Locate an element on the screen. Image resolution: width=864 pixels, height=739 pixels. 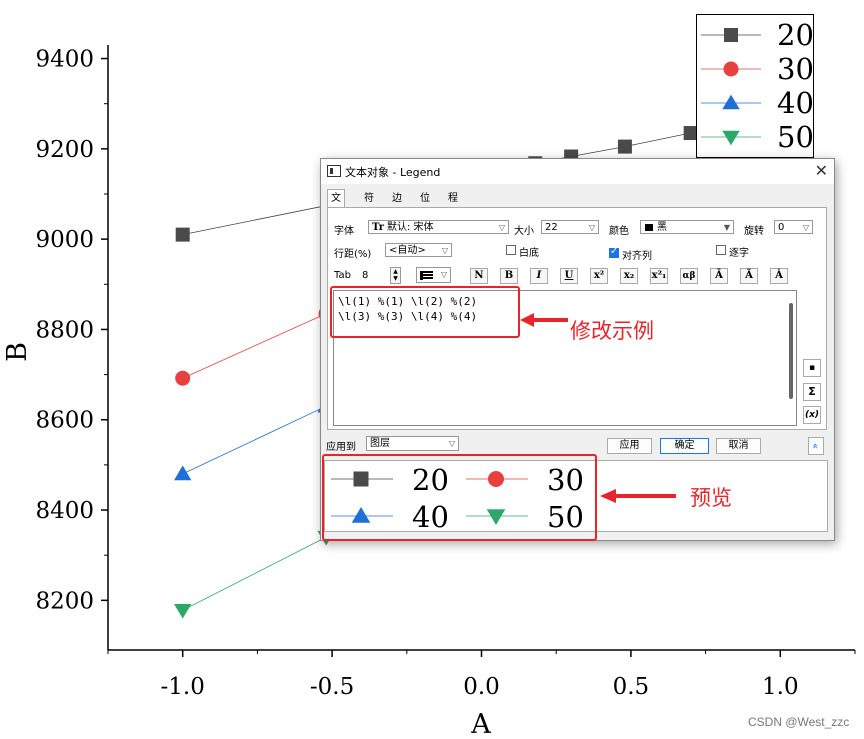
underline-button: U is located at coordinates (569, 276).